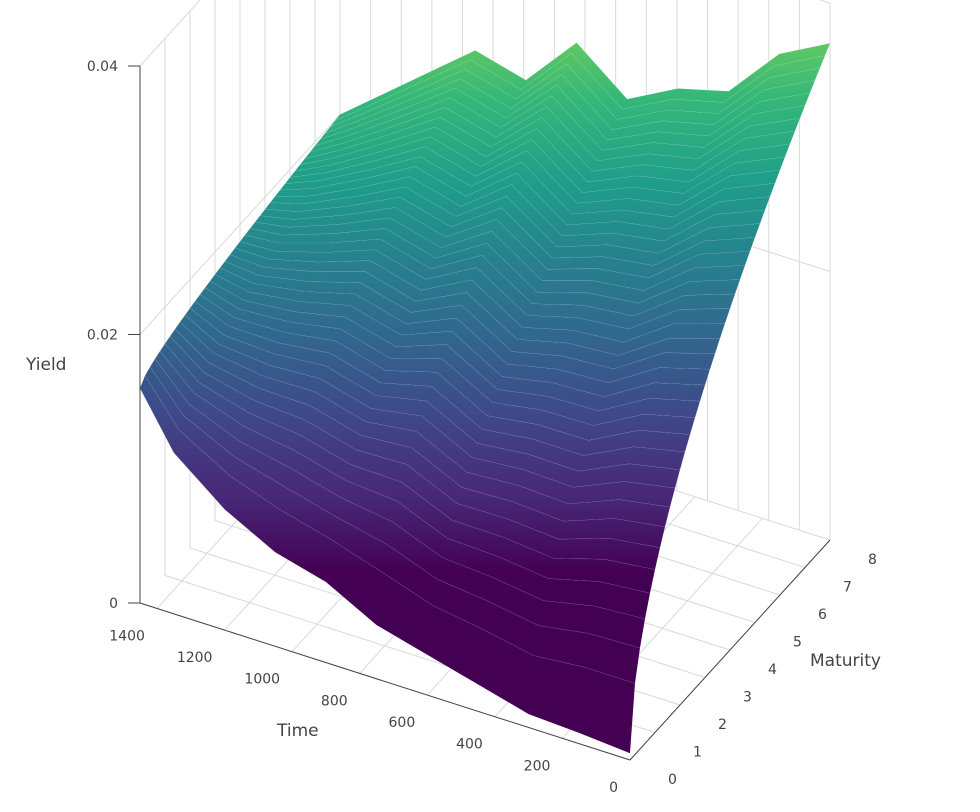 The width and height of the screenshot is (980, 812). What do you see at coordinates (747, 698) in the screenshot?
I see `maturity-tick-label: 3` at bounding box center [747, 698].